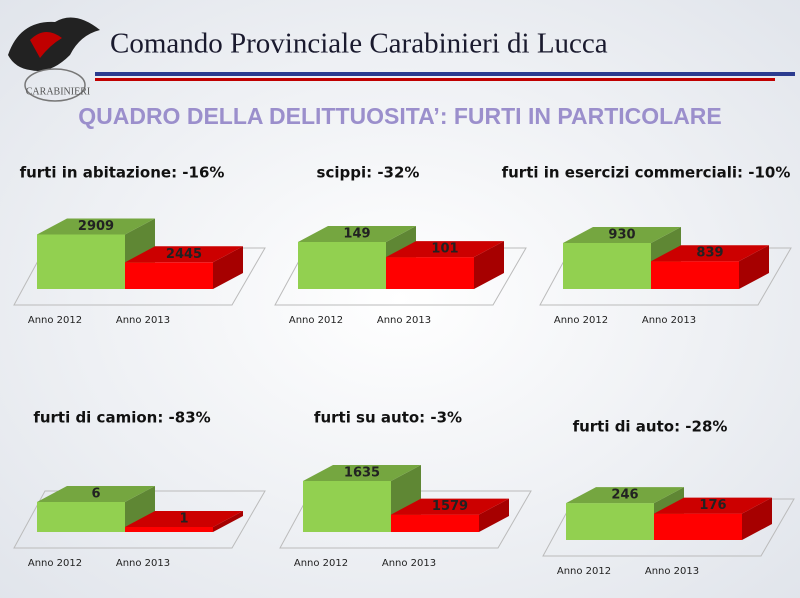 This screenshot has height=598, width=800. I want to click on data-label: 149, so click(356, 233).